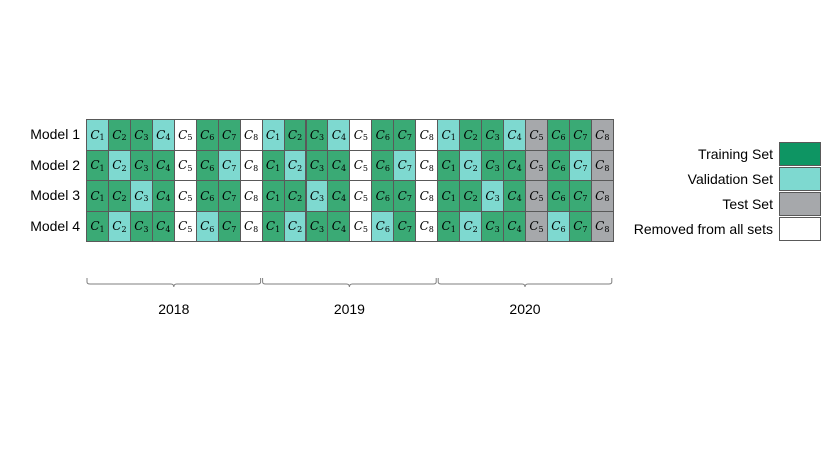 This screenshot has height=467, width=830. What do you see at coordinates (525, 309) in the screenshot?
I see `year-label: 2020` at bounding box center [525, 309].